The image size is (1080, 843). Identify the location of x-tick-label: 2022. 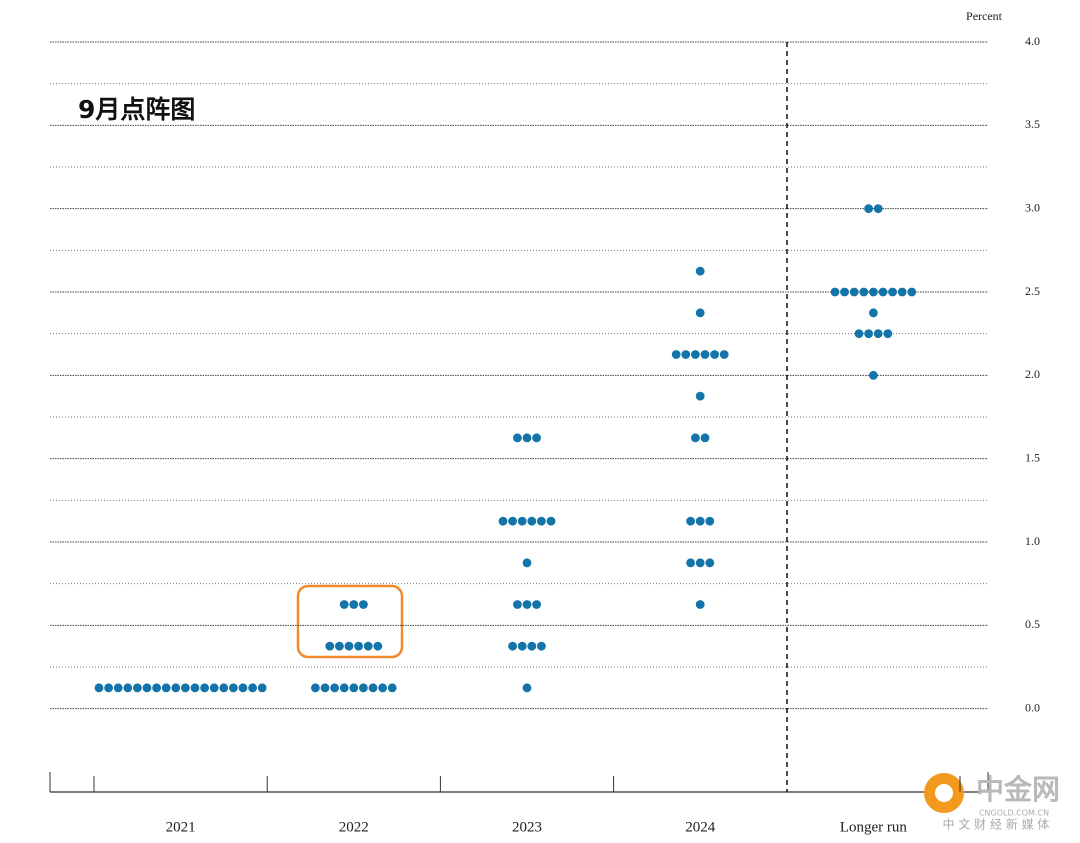
(354, 827).